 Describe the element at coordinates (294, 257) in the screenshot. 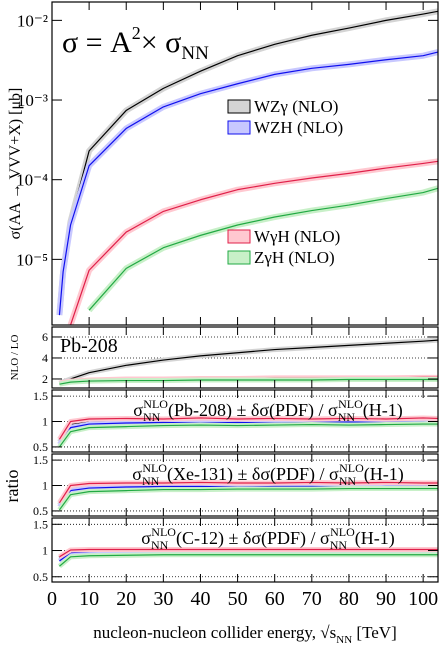

I see `legend-label: ZγH (NLO)` at that location.